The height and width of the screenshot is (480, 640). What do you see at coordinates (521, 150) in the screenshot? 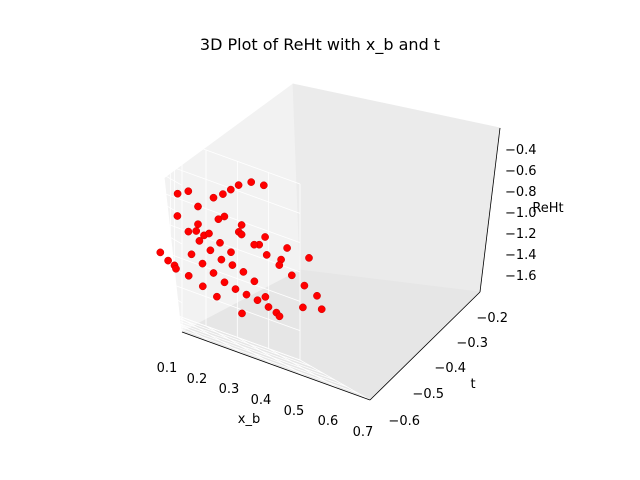
I see `z-tick-label: −0.4` at bounding box center [521, 150].